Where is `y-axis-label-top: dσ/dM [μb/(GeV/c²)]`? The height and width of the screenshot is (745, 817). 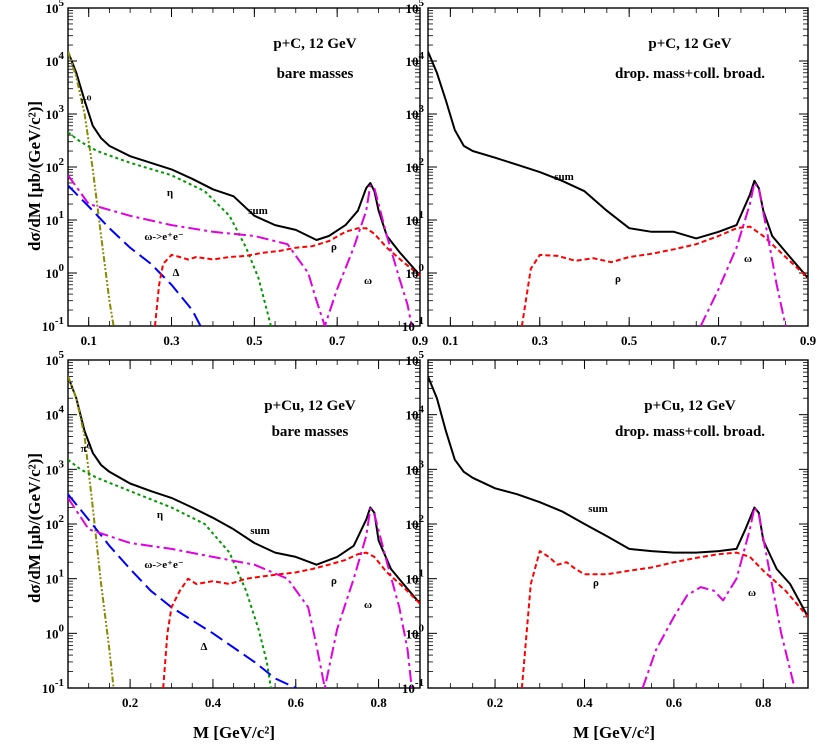 y-axis-label-top: dσ/dM [μb/(GeV/c²)] is located at coordinates (34, 176).